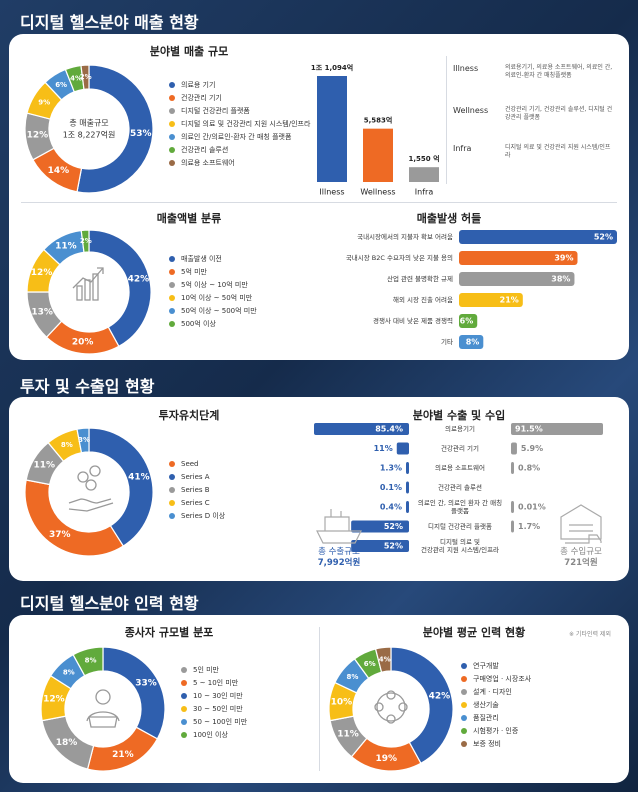 Image resolution: width=638 pixels, height=792 pixels. What do you see at coordinates (214, 695) in the screenshot?
I see `employee-size-legend-item: 10 ~ 30인 미만` at bounding box center [214, 695].